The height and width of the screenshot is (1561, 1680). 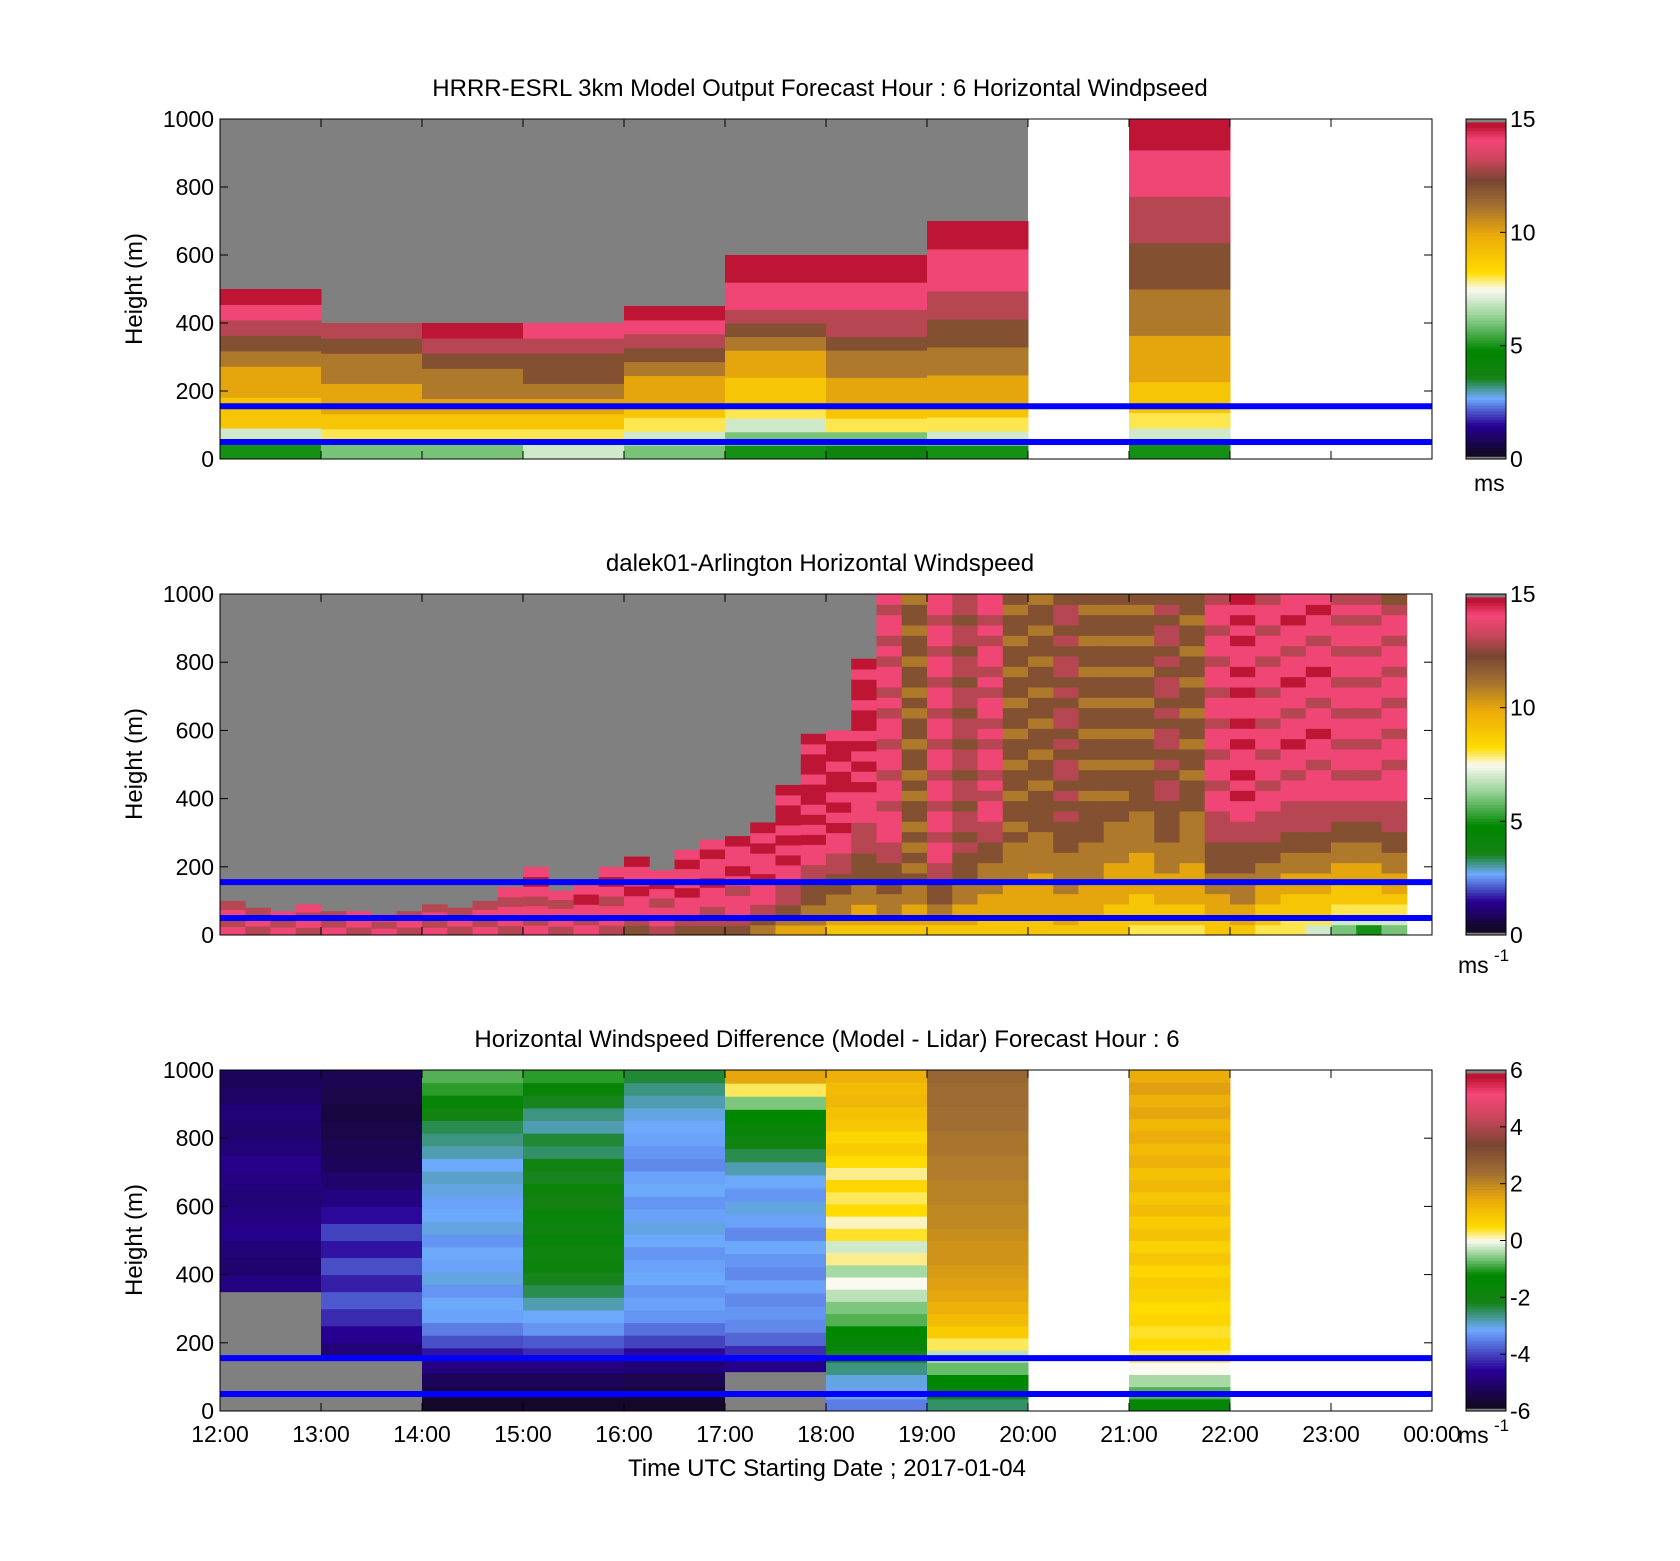 I want to click on y-tick-label: 1000, so click(x=188, y=594).